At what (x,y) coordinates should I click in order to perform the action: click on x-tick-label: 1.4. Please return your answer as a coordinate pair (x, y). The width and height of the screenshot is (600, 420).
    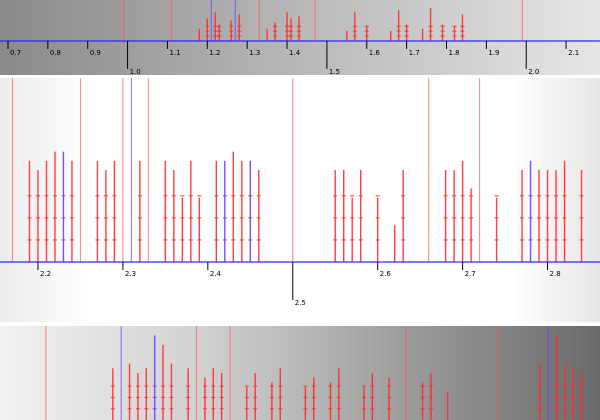
    Looking at the image, I should click on (295, 53).